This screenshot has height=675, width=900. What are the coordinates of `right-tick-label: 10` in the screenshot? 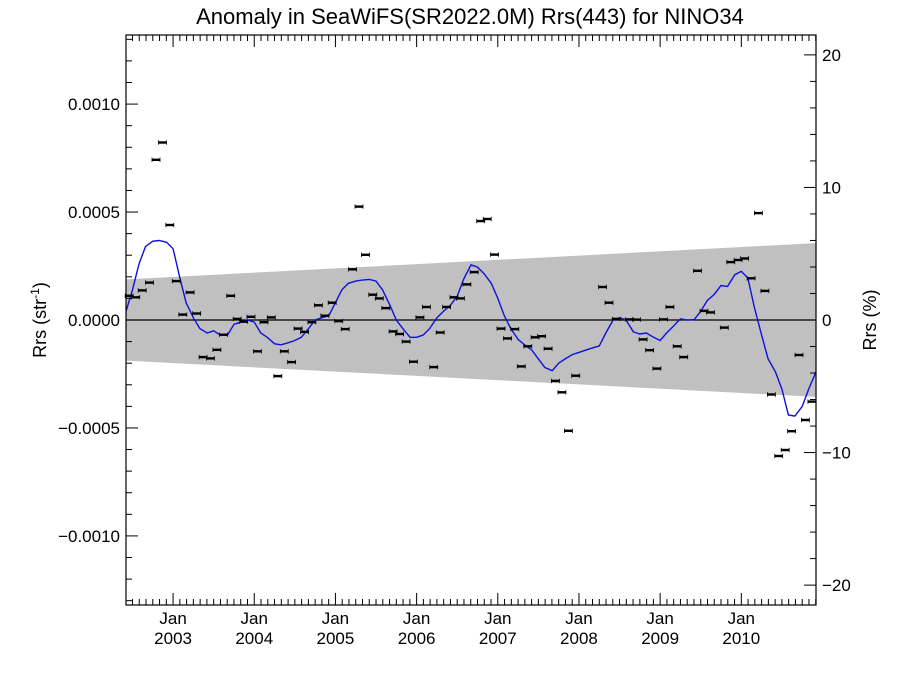 It's located at (831, 187).